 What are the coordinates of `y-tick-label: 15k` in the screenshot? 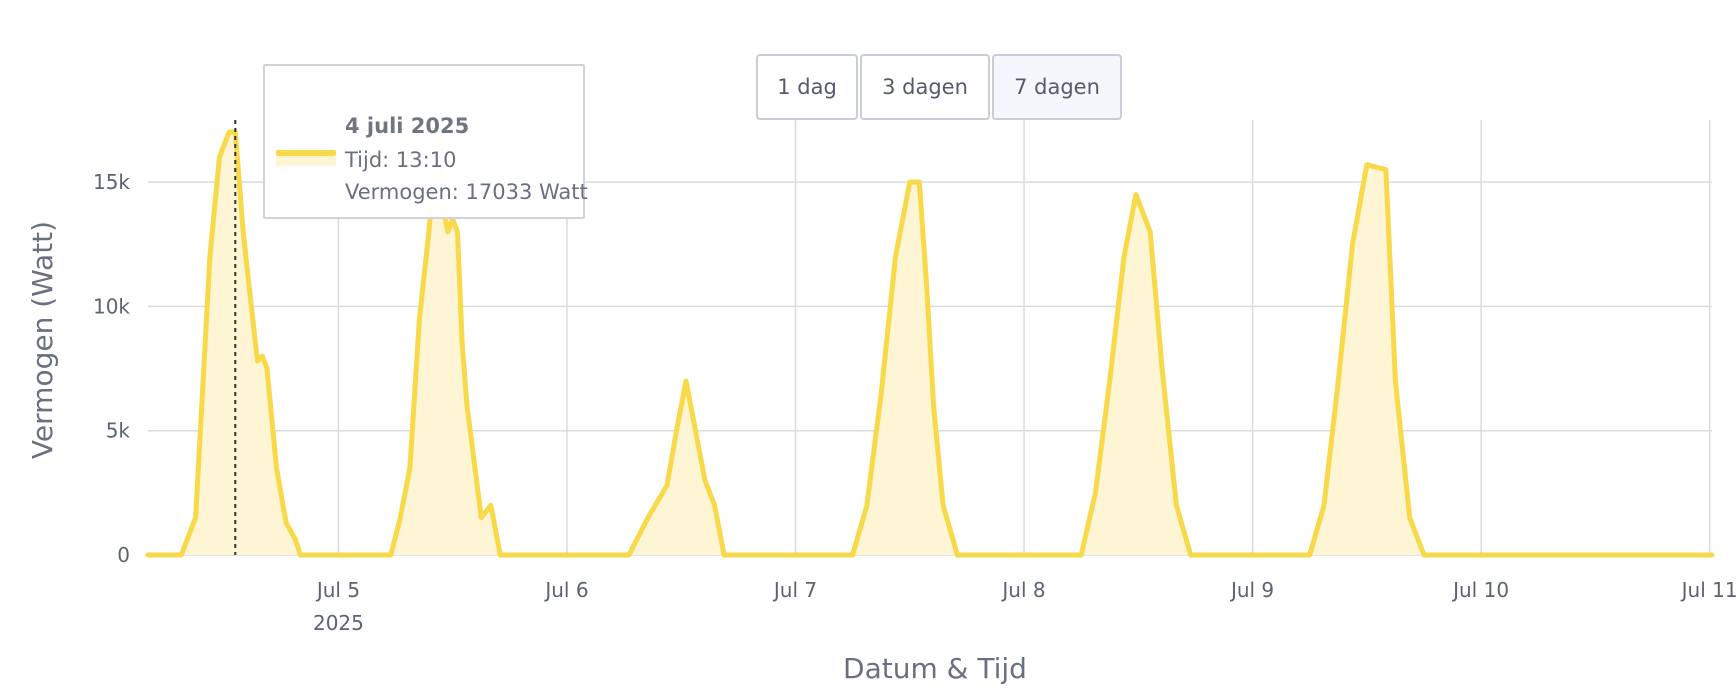 It's located at (111, 182).